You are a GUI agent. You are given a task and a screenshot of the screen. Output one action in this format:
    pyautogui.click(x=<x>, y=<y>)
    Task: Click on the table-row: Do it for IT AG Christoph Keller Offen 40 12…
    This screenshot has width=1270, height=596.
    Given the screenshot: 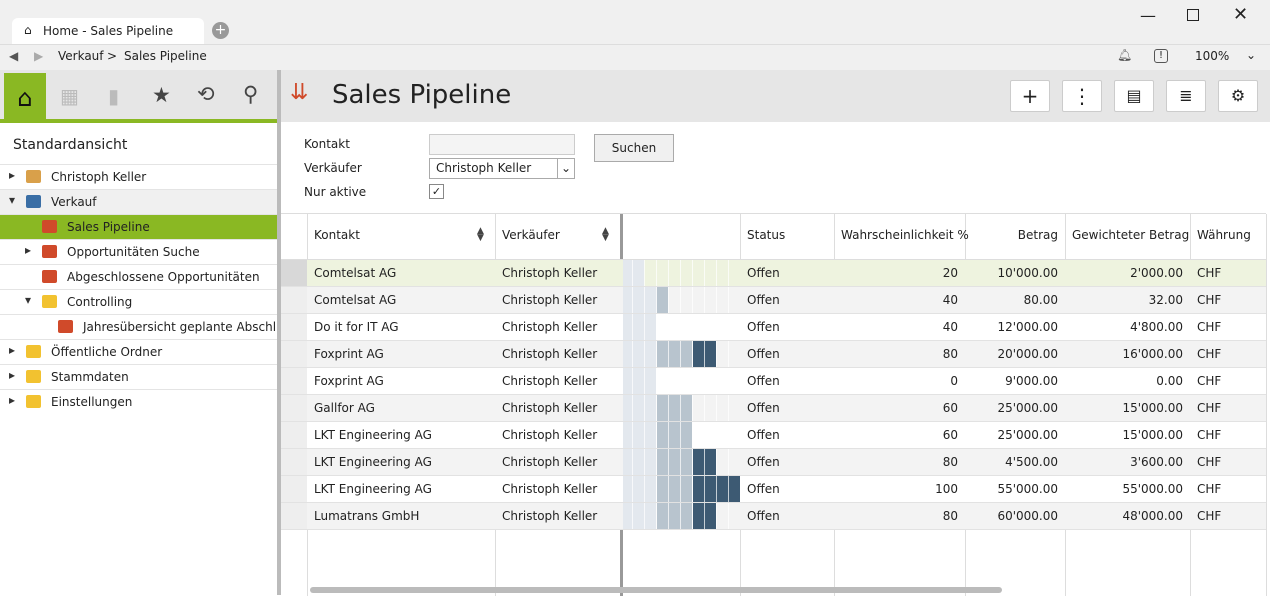 What is the action you would take?
    pyautogui.click(x=773, y=327)
    